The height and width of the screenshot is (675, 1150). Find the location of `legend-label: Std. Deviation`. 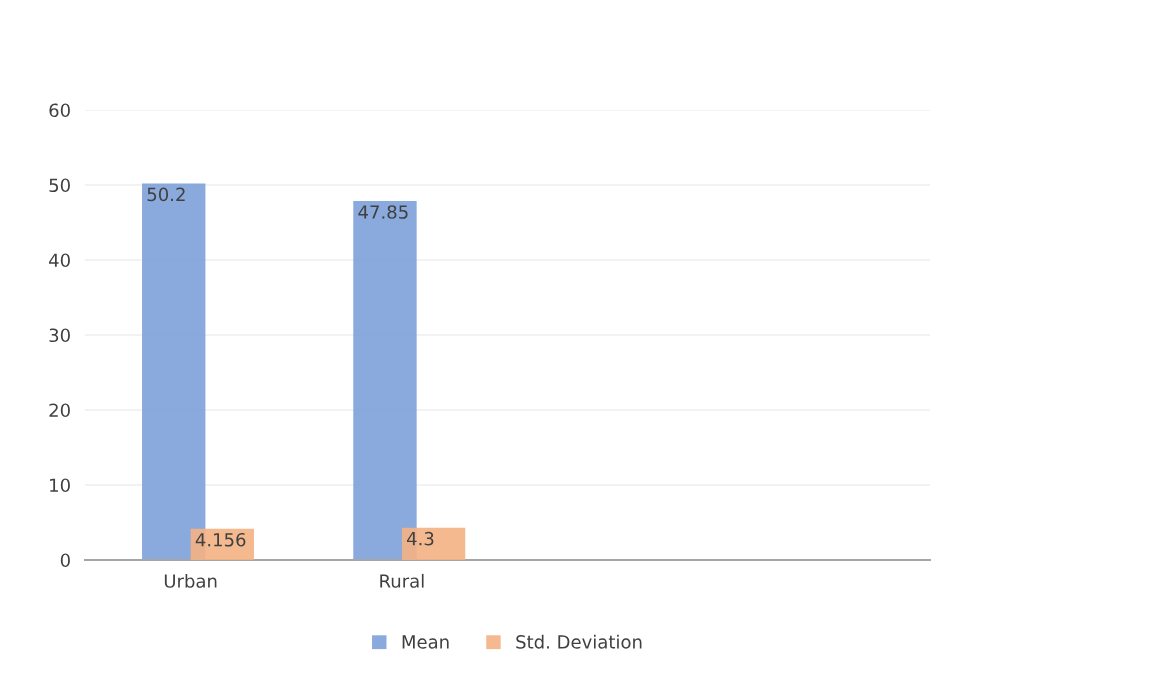

legend-label: Std. Deviation is located at coordinates (579, 641).